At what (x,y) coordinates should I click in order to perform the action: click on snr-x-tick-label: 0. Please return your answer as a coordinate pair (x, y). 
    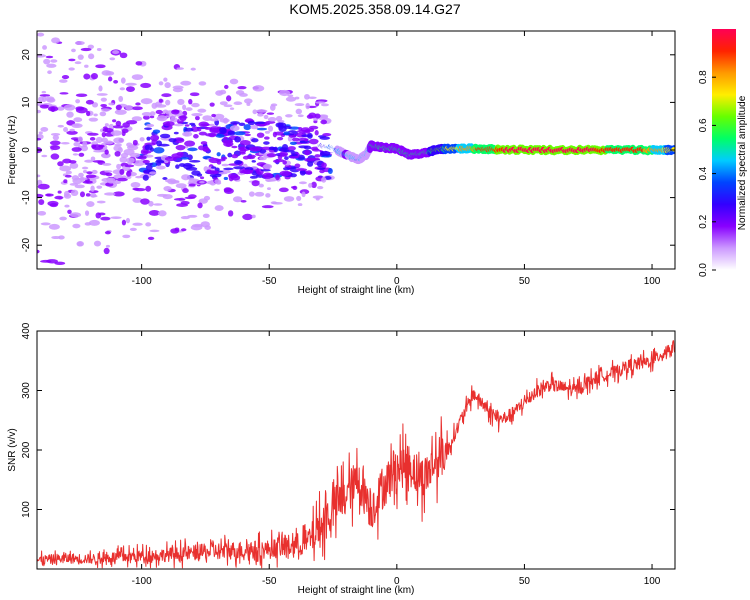
    Looking at the image, I should click on (397, 581).